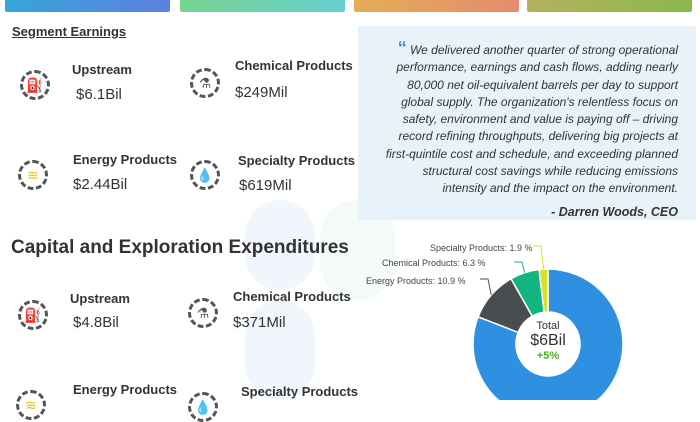 The height and width of the screenshot is (422, 700). Describe the element at coordinates (261, 92) in the screenshot. I see `item-value: $249Mil` at that location.